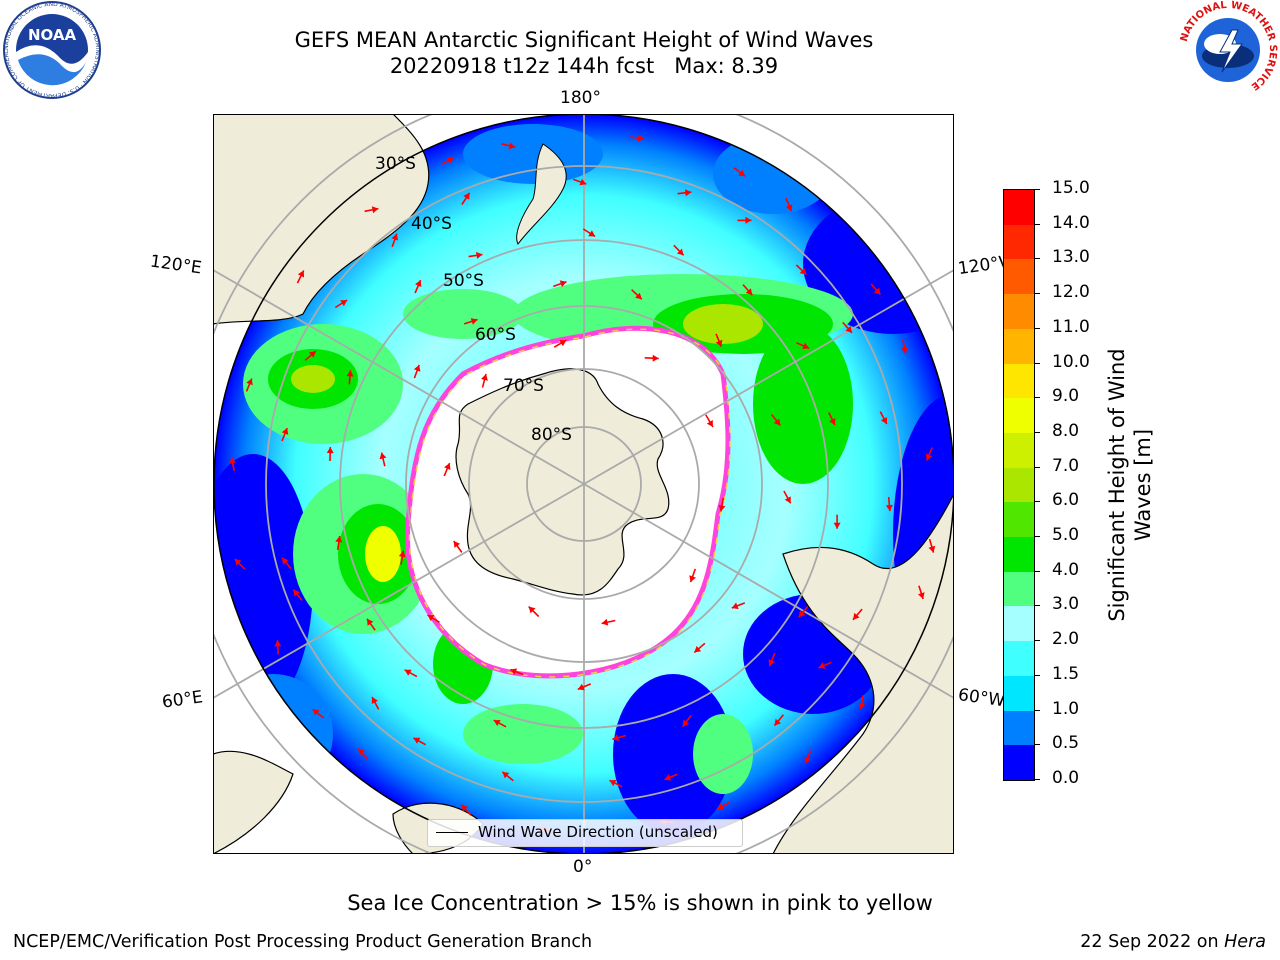 This screenshot has height=960, width=1280. What do you see at coordinates (175, 265) in the screenshot?
I see `lon-label-120e: 120°E` at bounding box center [175, 265].